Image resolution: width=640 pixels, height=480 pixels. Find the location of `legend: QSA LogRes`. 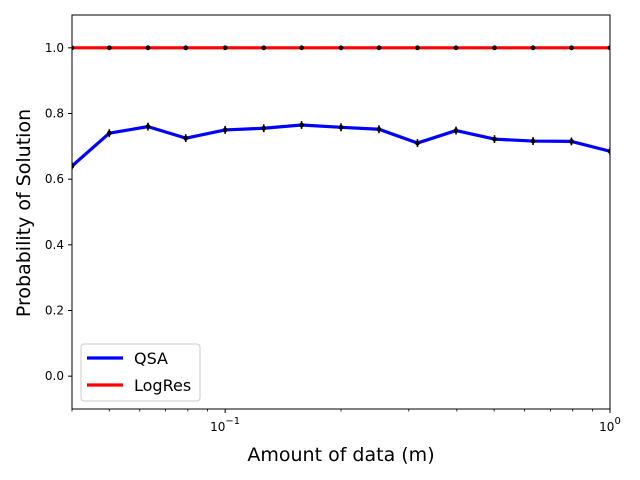

legend: QSA LogRes is located at coordinates (140, 372).